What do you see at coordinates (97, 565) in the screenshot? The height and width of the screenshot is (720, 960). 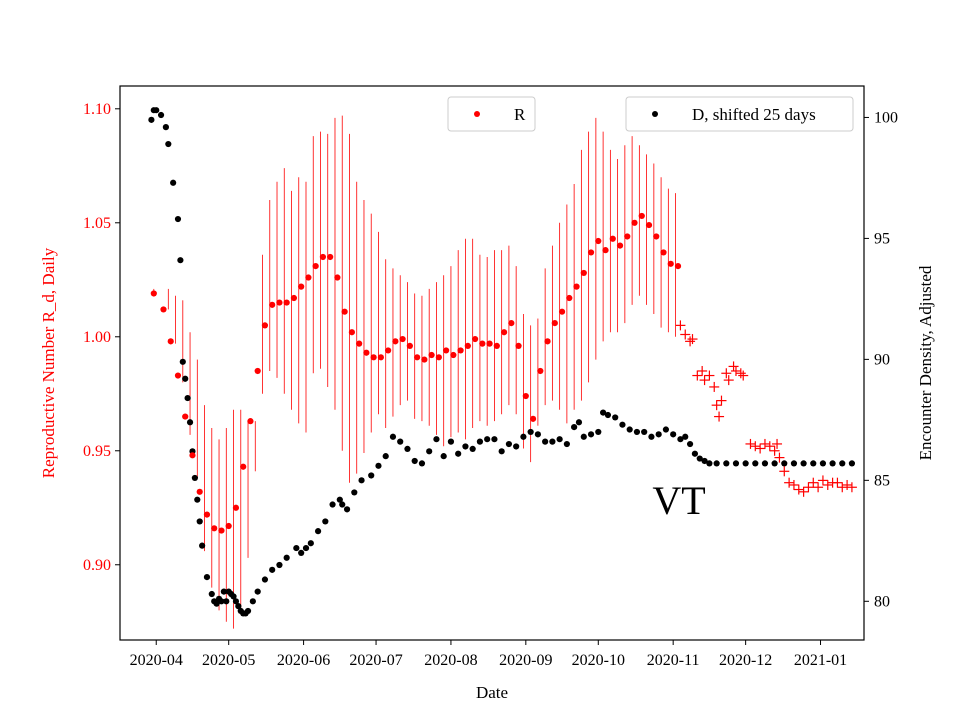 I see `left-y-tick-label: 0.90` at bounding box center [97, 565].